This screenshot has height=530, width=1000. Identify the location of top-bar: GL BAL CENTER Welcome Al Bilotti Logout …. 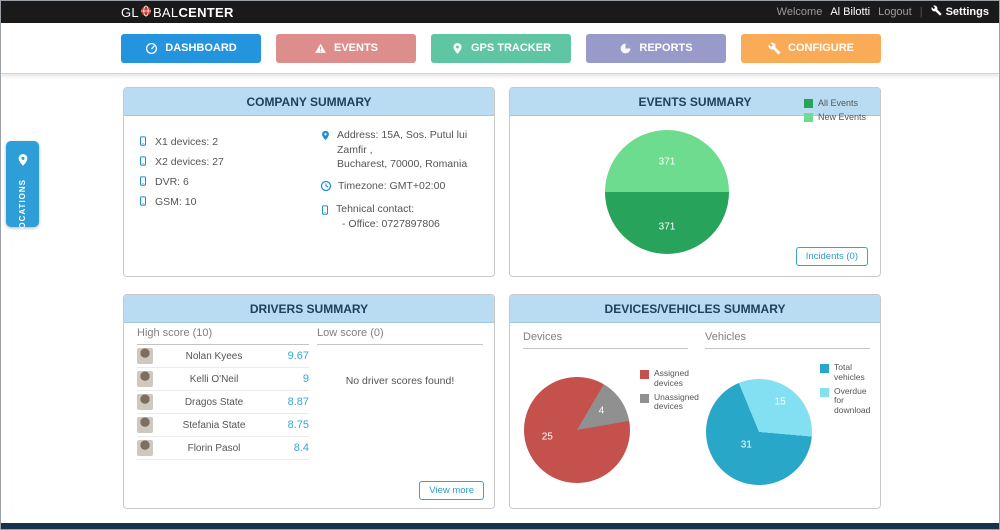
(500, 12).